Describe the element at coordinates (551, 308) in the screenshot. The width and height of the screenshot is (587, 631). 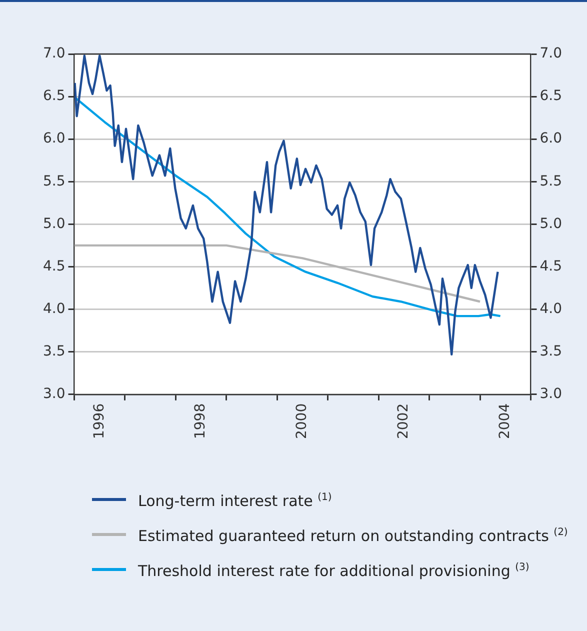
I see `y2-tick-label: 4.0` at that location.